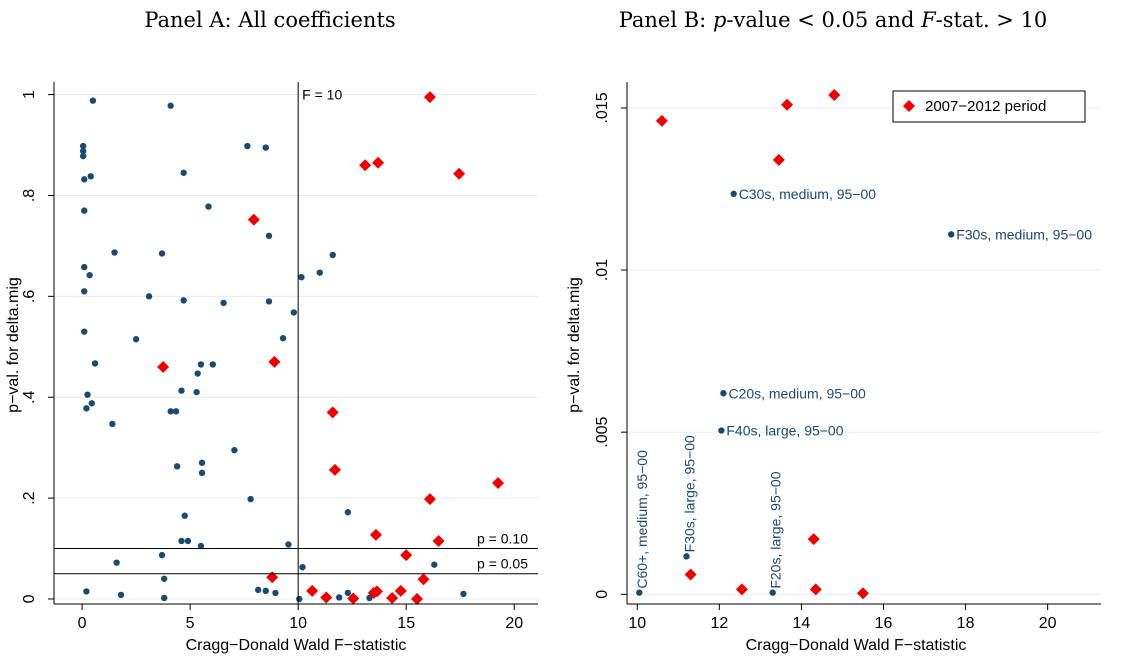 The height and width of the screenshot is (658, 1124). I want to click on panel-a-y-tick-label: 1, so click(29, 94).